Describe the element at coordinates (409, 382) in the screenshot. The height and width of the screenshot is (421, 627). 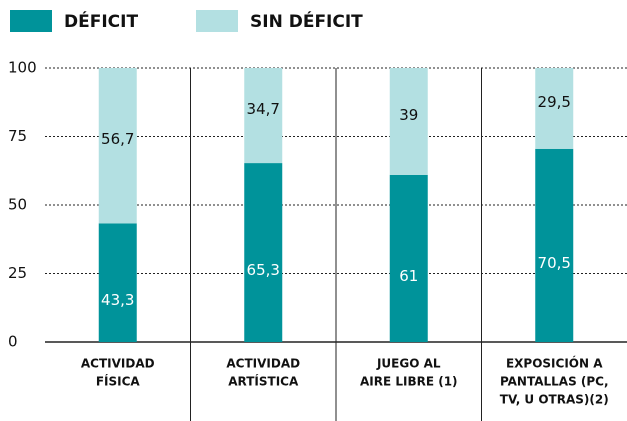
I see `x-tick-label: AIRE LIBRE (1)` at that location.